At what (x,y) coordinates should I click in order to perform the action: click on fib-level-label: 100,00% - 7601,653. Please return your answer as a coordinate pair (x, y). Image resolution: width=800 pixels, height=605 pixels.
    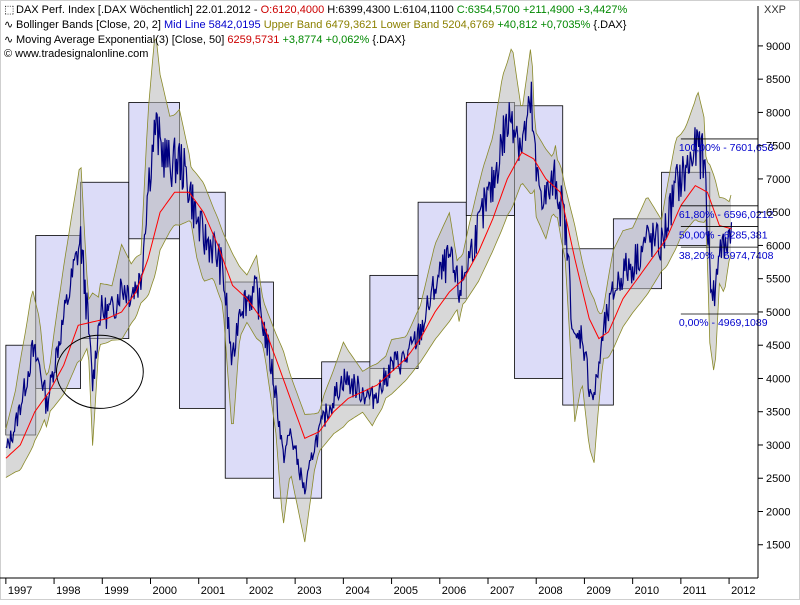
    Looking at the image, I should click on (726, 148).